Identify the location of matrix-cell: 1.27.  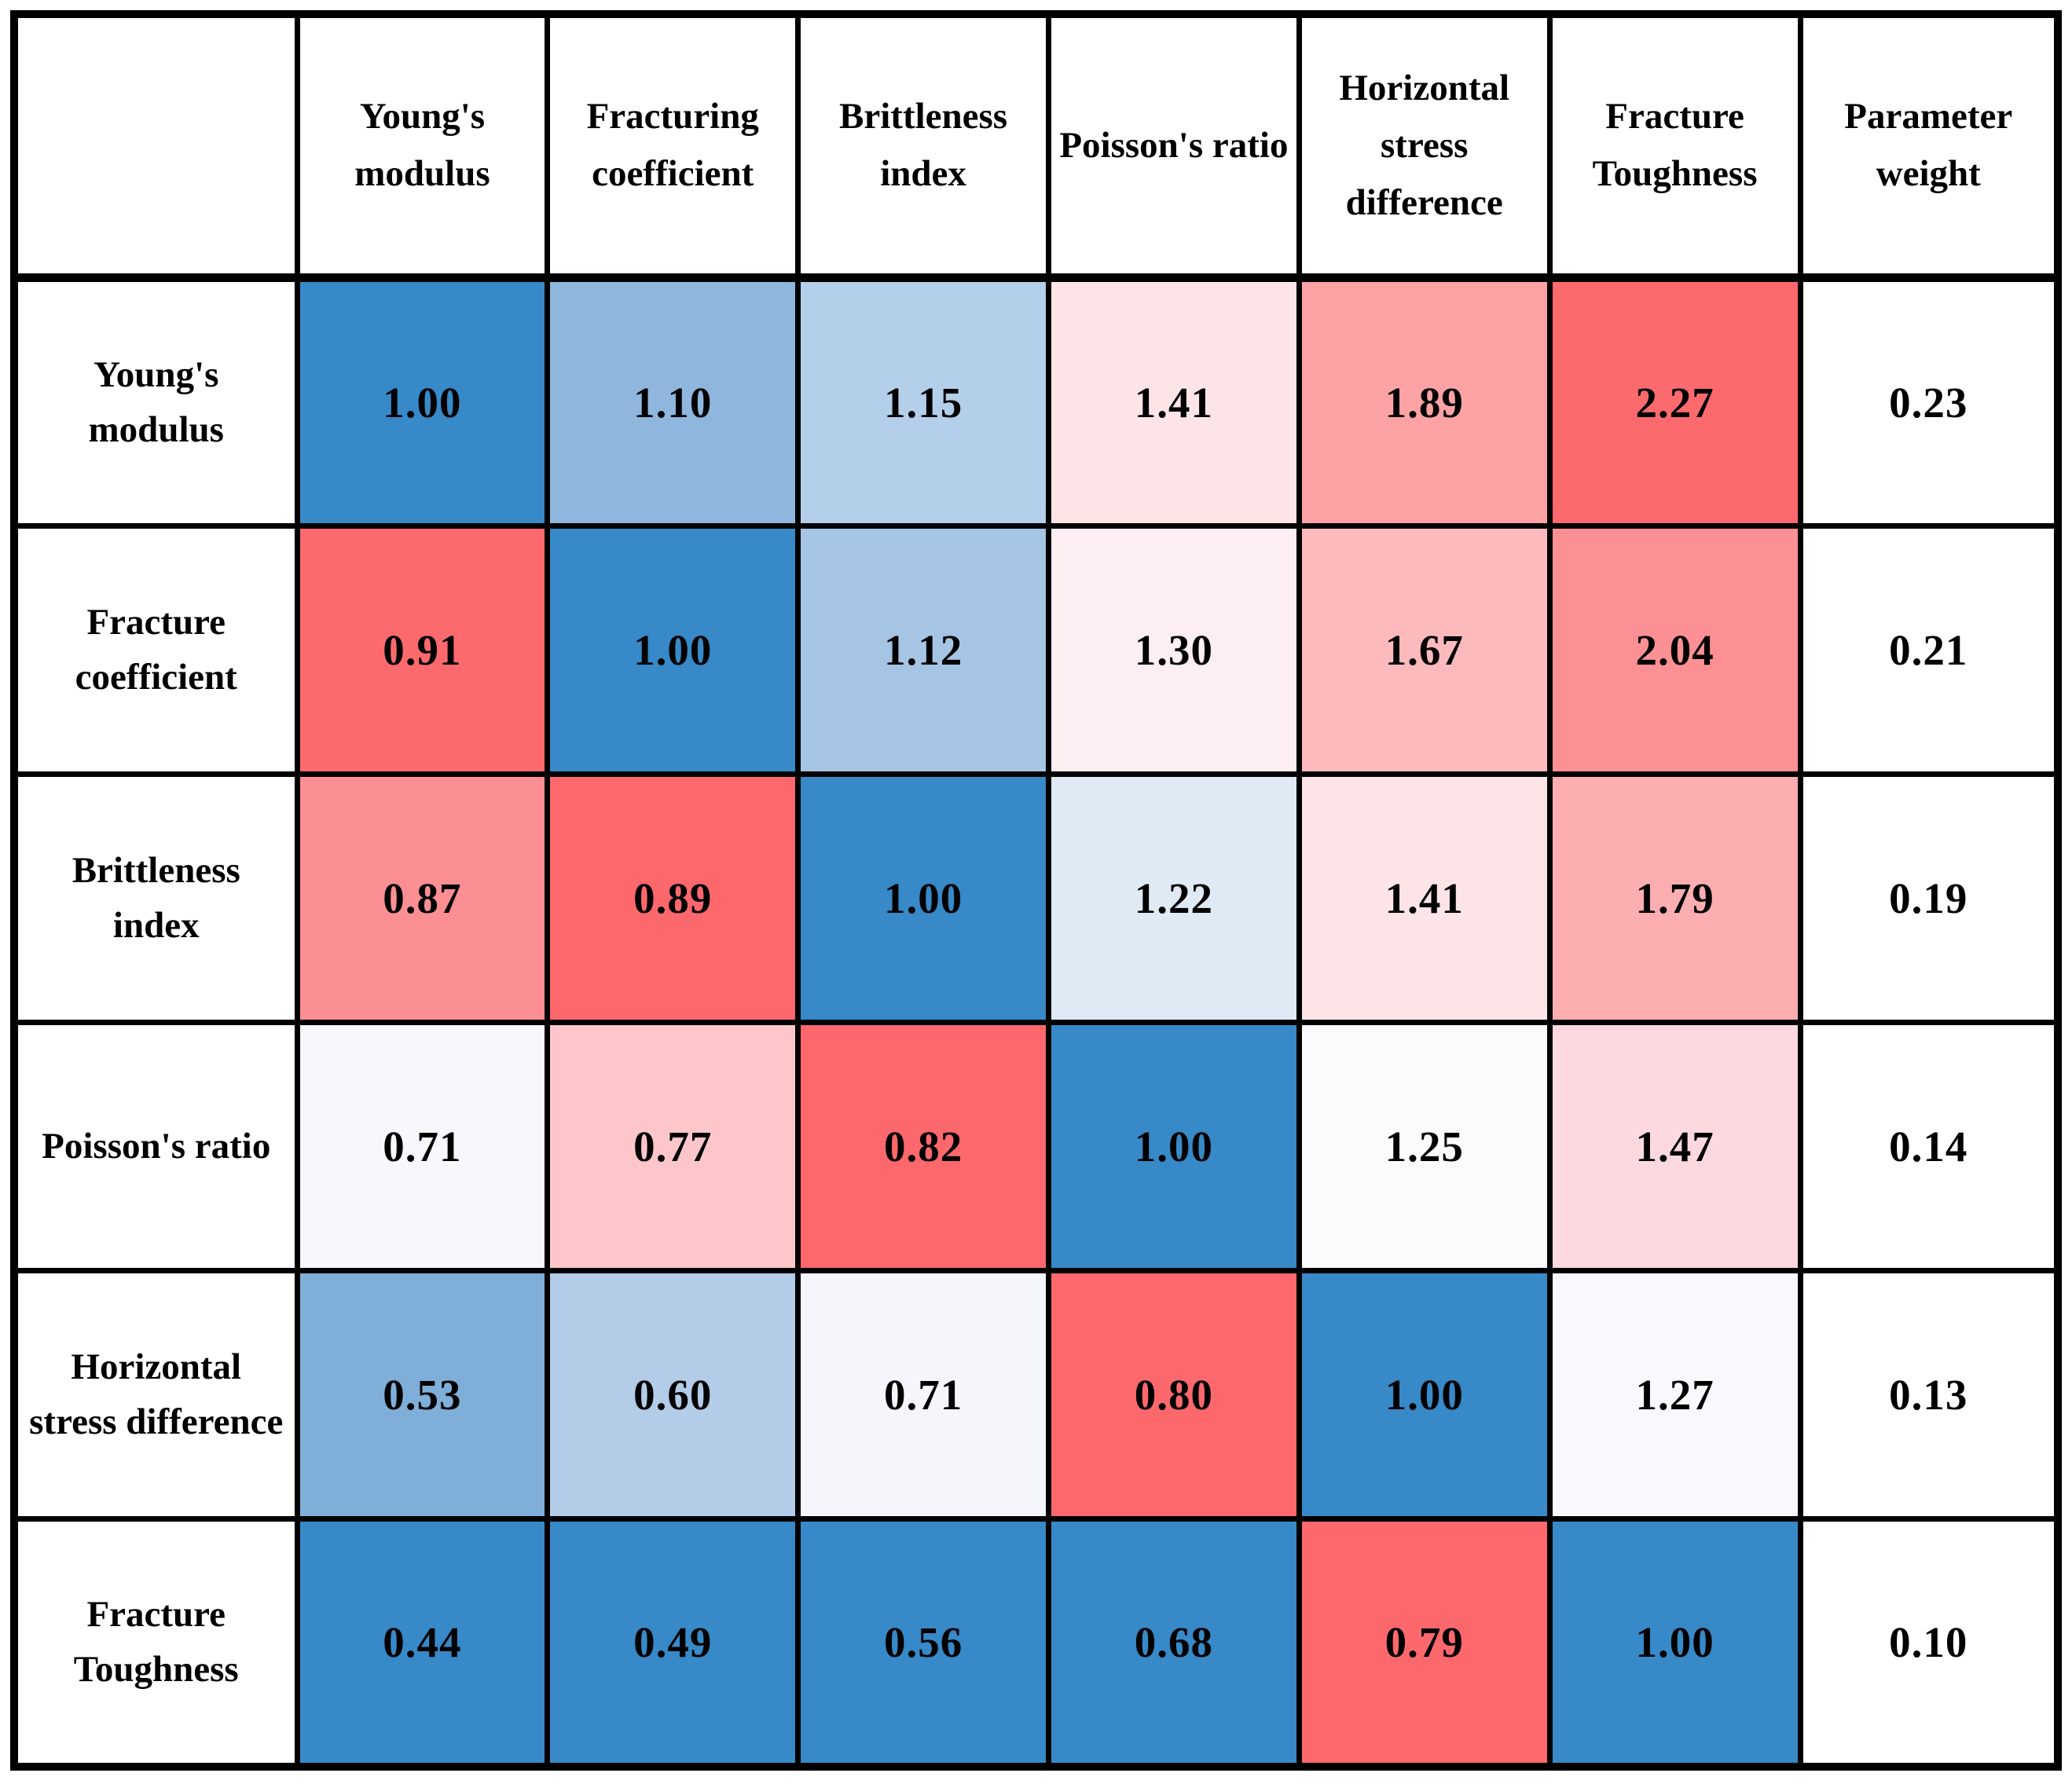
(1674, 1394).